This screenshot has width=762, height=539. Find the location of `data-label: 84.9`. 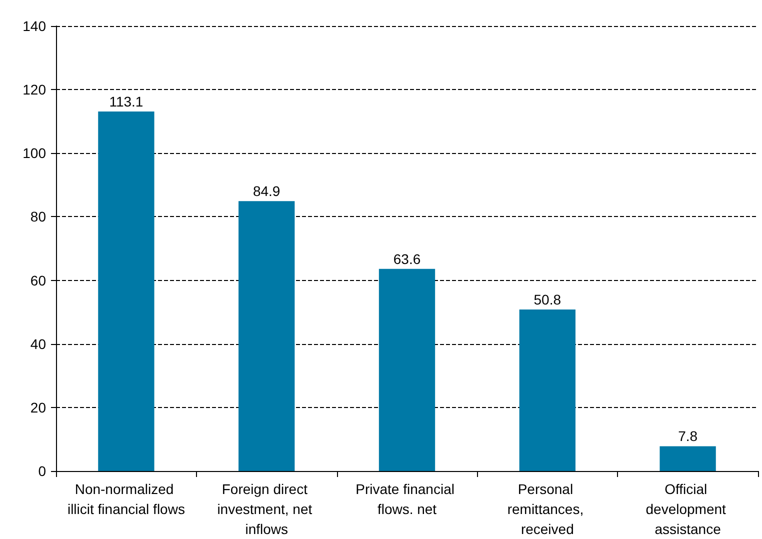

data-label: 84.9 is located at coordinates (266, 191).